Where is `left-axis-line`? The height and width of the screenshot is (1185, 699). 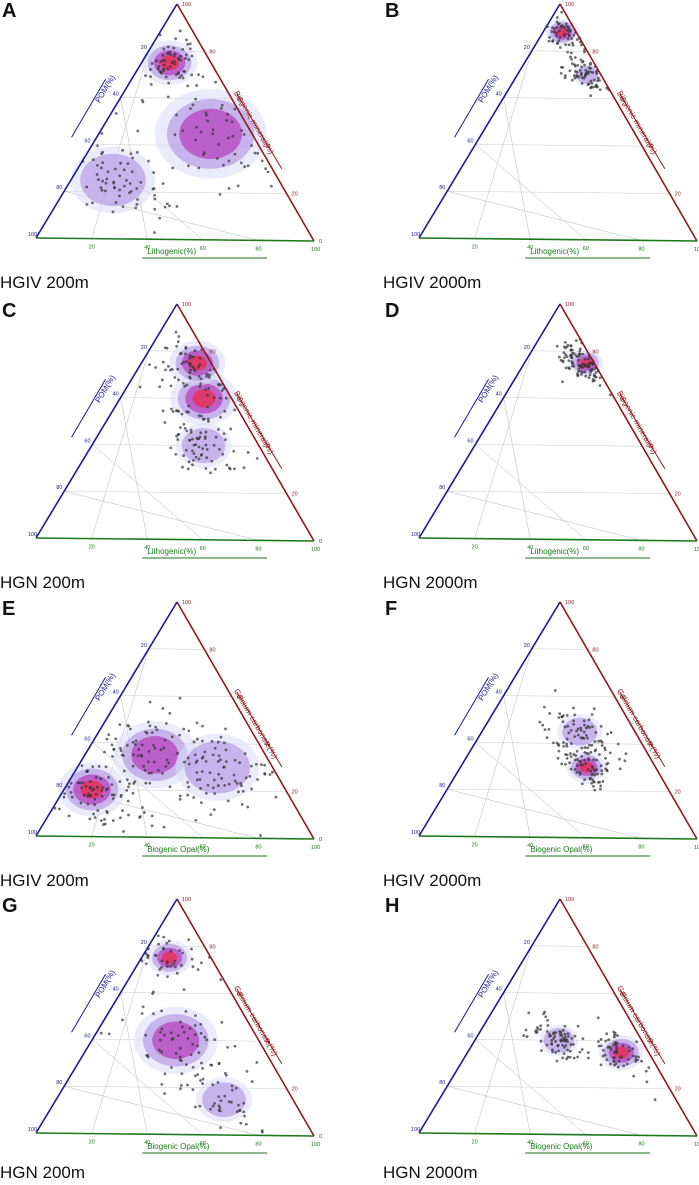
left-axis-line is located at coordinates (489, 1016).